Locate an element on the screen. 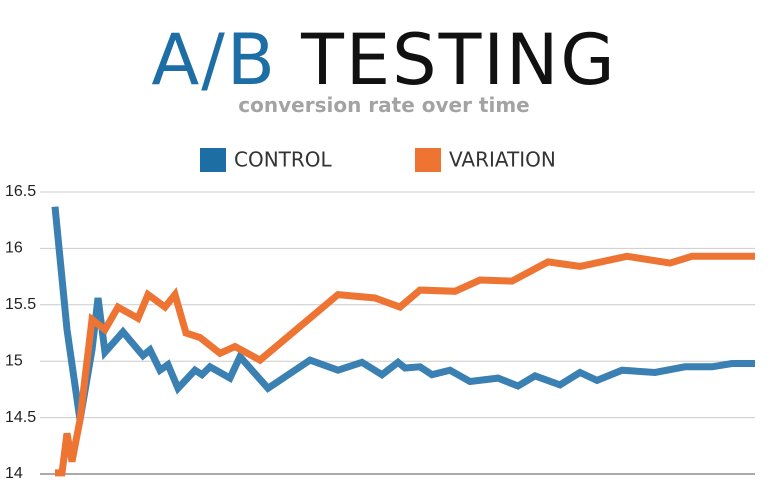 Image resolution: width=768 pixels, height=498 pixels. y-tick-label: 15 is located at coordinates (14, 360).